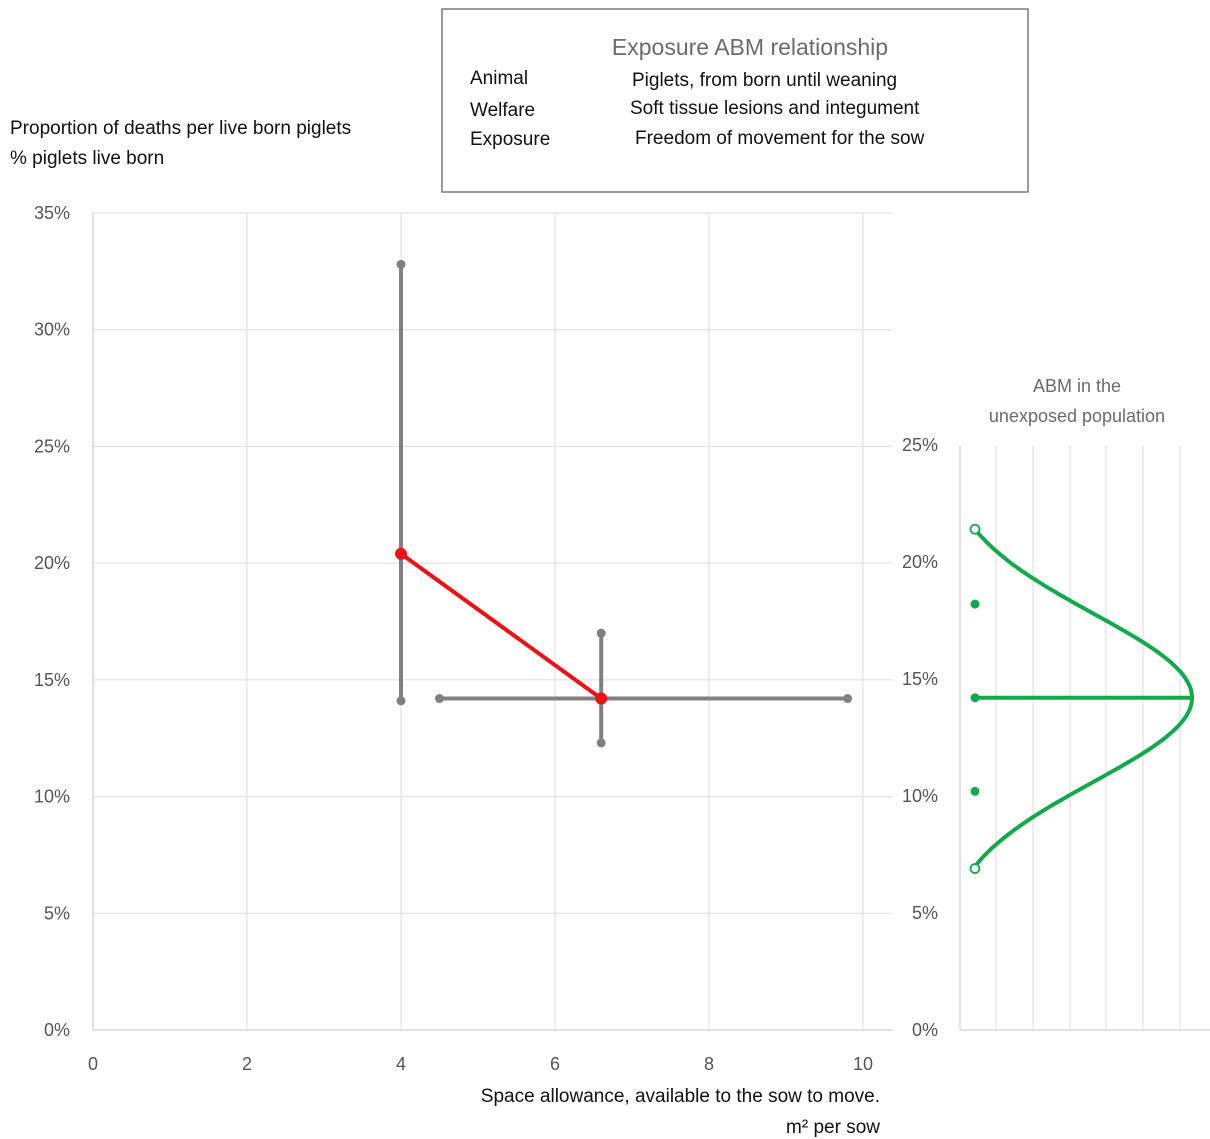 This screenshot has height=1139, width=1210. I want to click on y-tick-label: 20%, so click(52, 563).